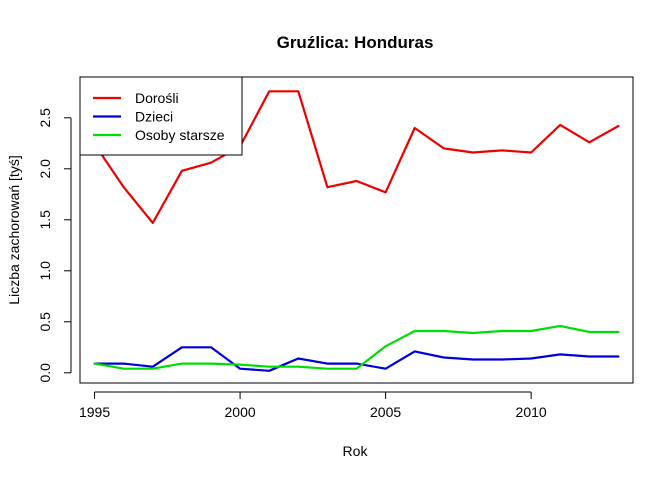 Image resolution: width=672 pixels, height=480 pixels. What do you see at coordinates (157, 98) in the screenshot?
I see `legend-label: Dorośli` at bounding box center [157, 98].